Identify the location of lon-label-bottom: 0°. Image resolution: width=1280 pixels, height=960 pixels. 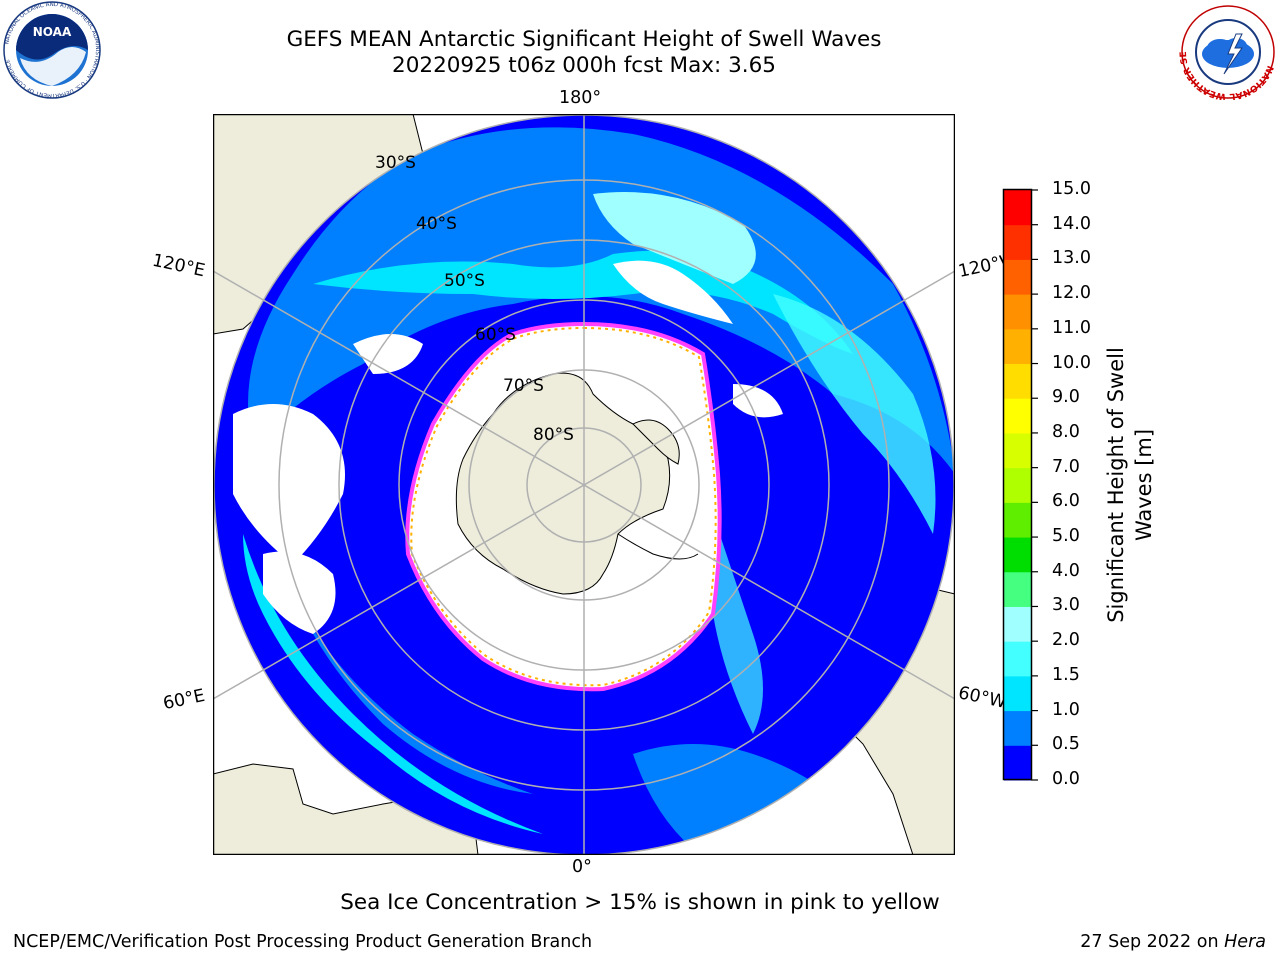
(582, 867).